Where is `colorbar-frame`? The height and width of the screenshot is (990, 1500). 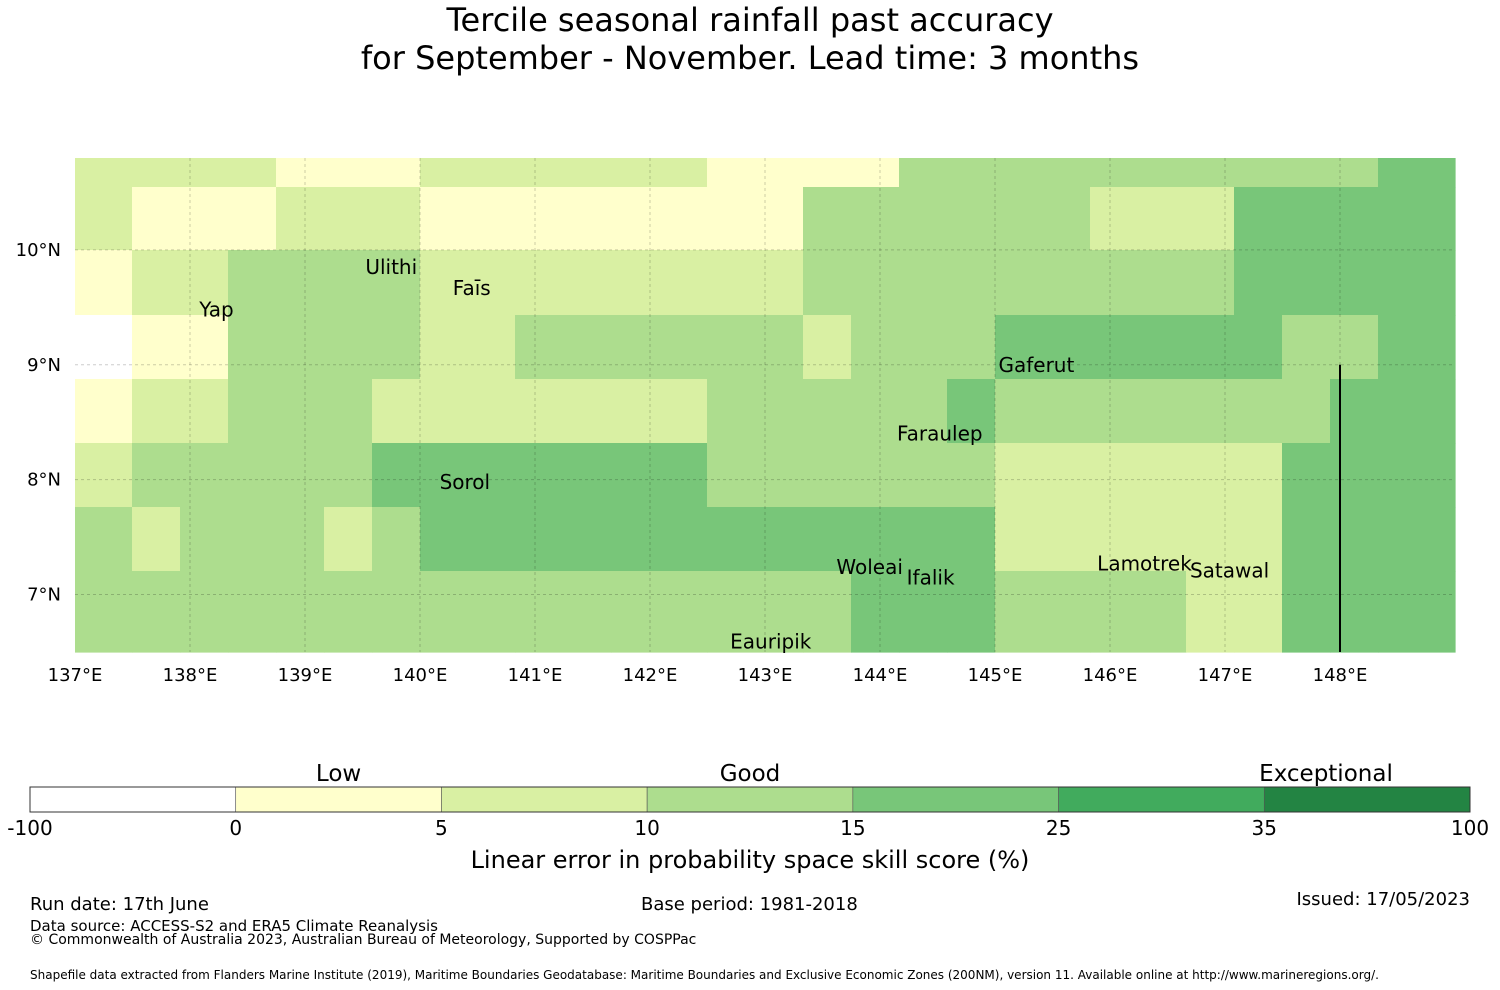
colorbar-frame is located at coordinates (750, 799).